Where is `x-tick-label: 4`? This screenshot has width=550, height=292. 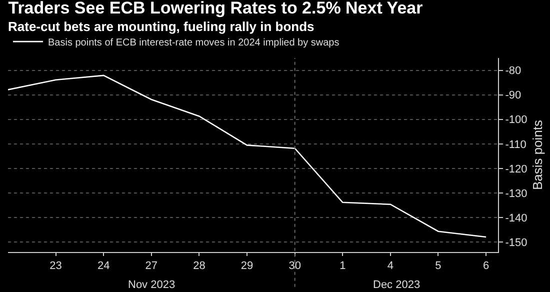
x-tick-label: 4 is located at coordinates (390, 266).